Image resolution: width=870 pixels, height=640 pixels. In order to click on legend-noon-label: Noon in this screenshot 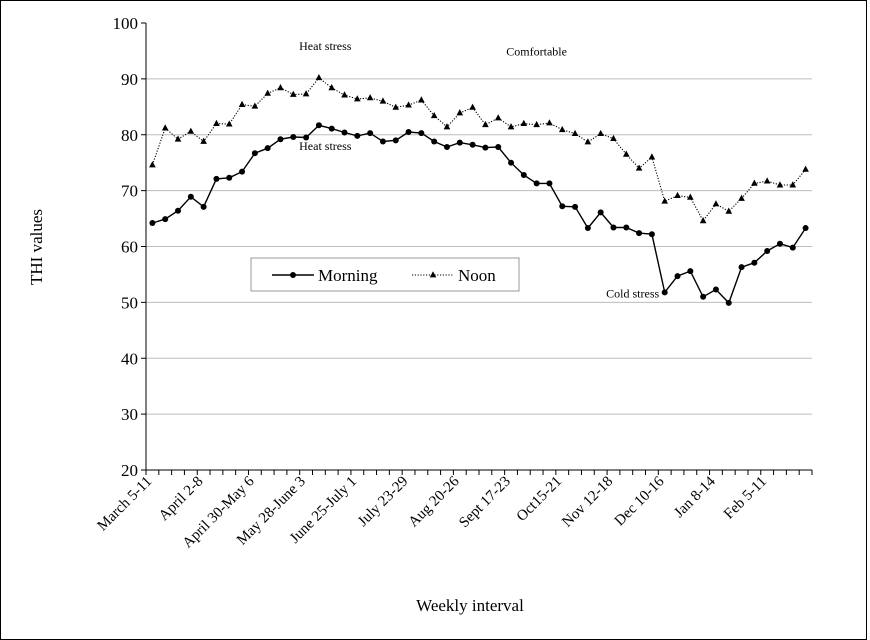, I will do `click(477, 275)`.